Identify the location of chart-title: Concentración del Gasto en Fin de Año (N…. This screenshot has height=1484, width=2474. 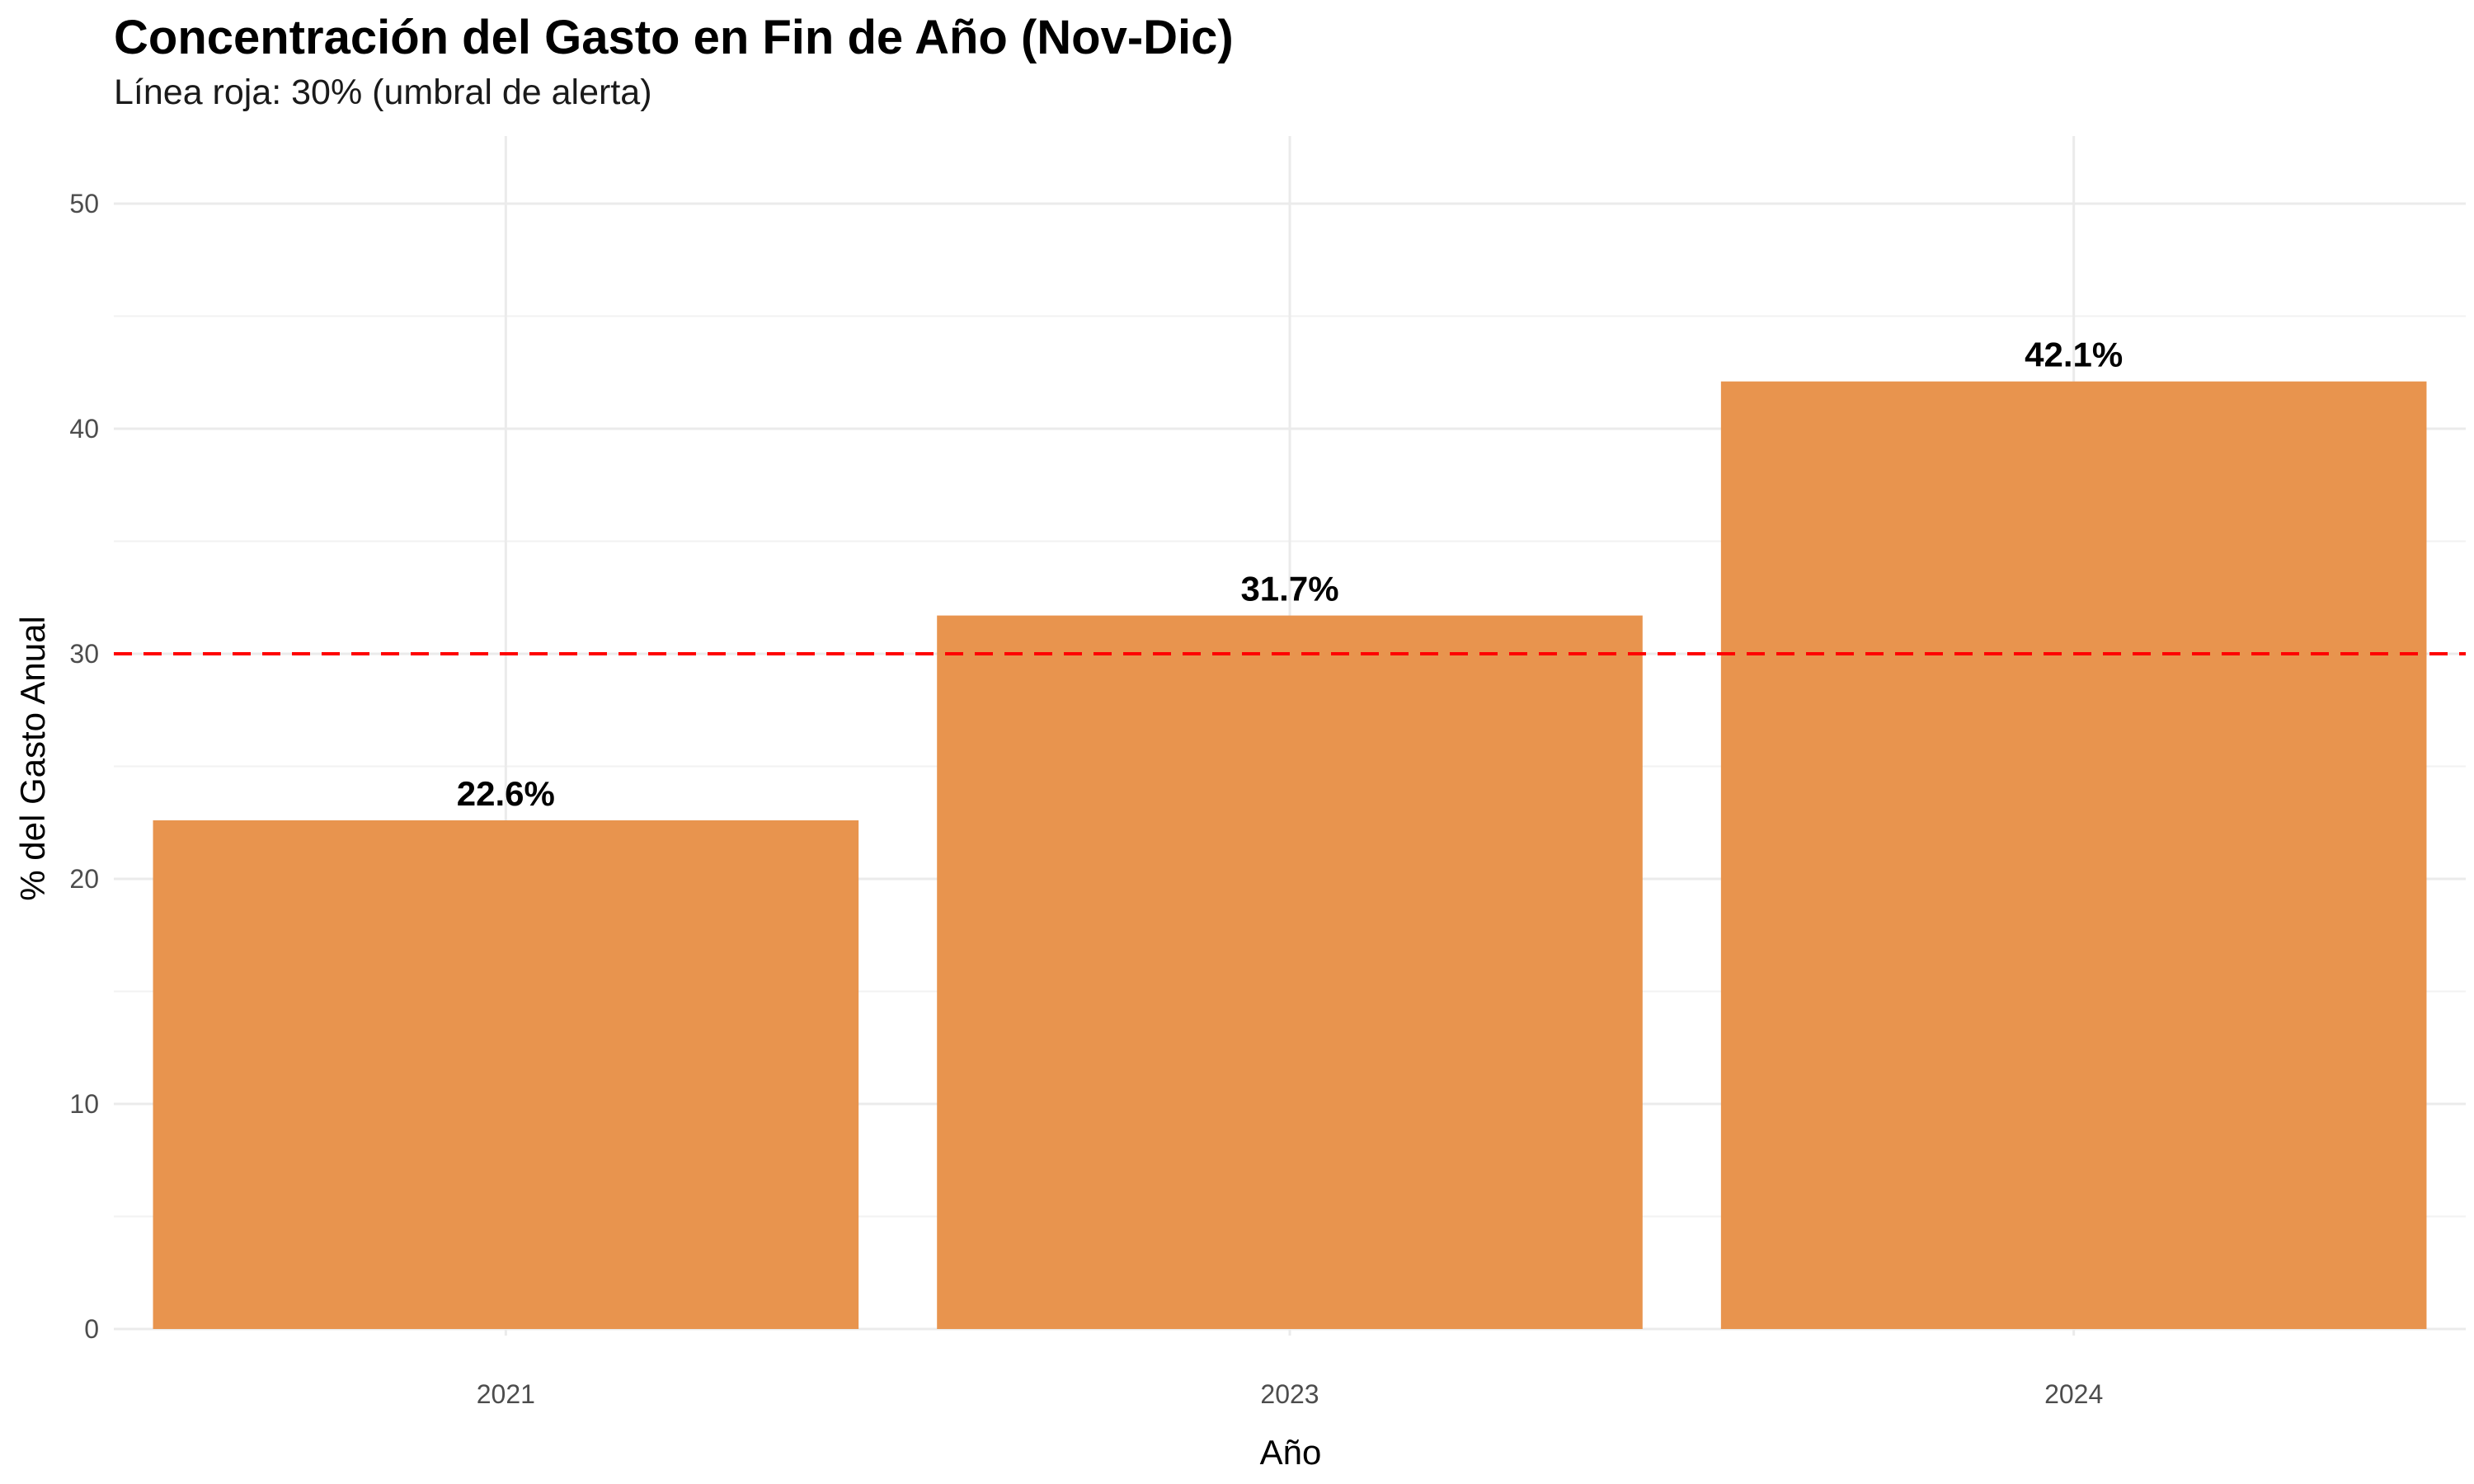
(674, 37).